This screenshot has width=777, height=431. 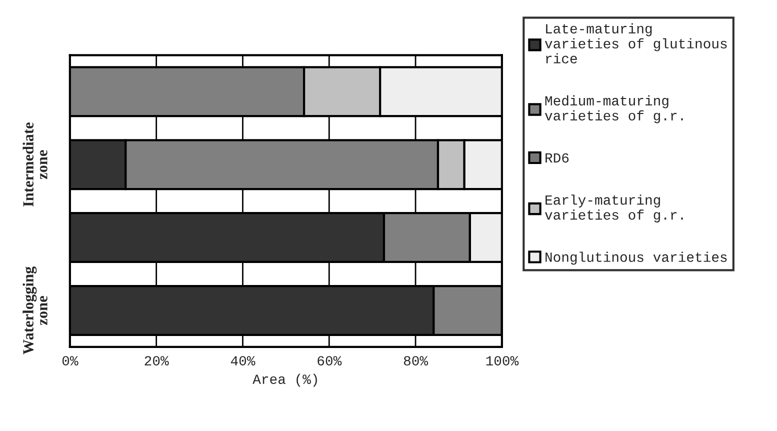 What do you see at coordinates (635, 43) in the screenshot?
I see `legend-label: Late-maturing varieties of glutinous rice` at bounding box center [635, 43].